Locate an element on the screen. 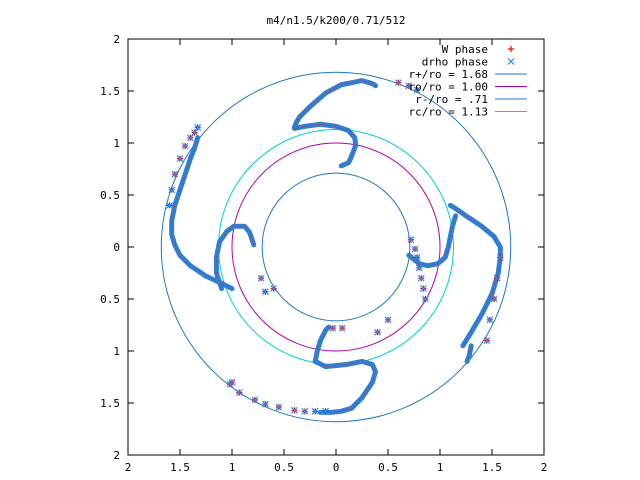 The height and width of the screenshot is (480, 640). legend-label-5: rc/ro = 1.13 is located at coordinates (448, 112).